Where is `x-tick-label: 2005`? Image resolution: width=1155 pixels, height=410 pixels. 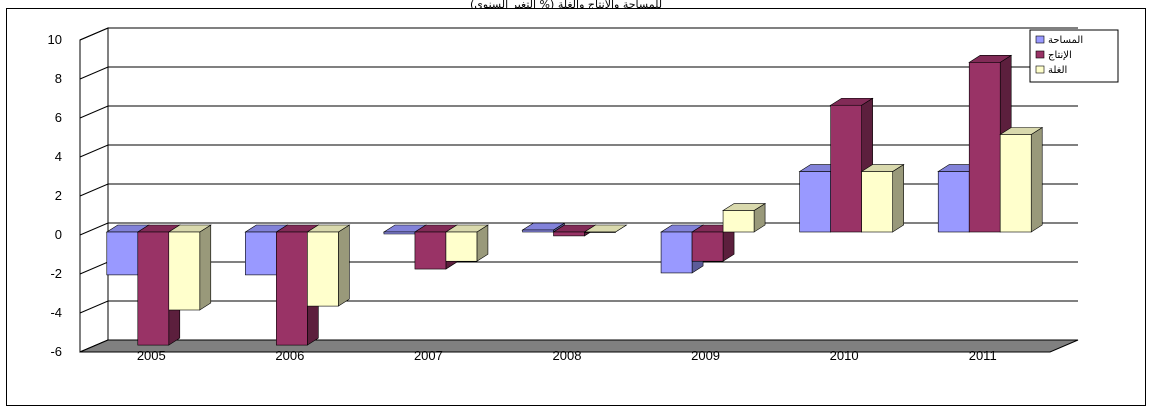
x-tick-label: 2005 is located at coordinates (151, 355).